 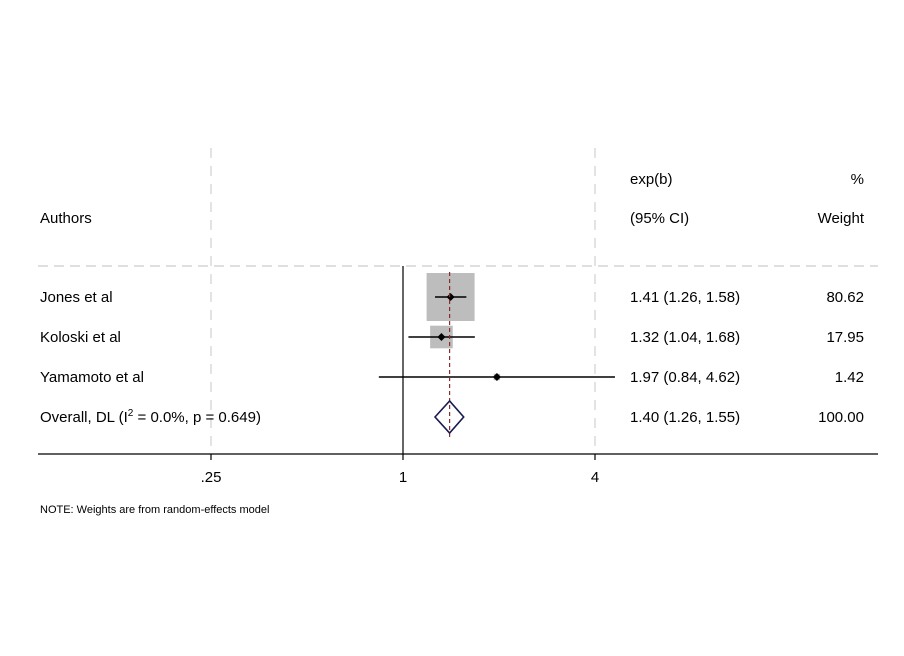 What do you see at coordinates (595, 477) in the screenshot?
I see `x-tick-label-2: 4` at bounding box center [595, 477].